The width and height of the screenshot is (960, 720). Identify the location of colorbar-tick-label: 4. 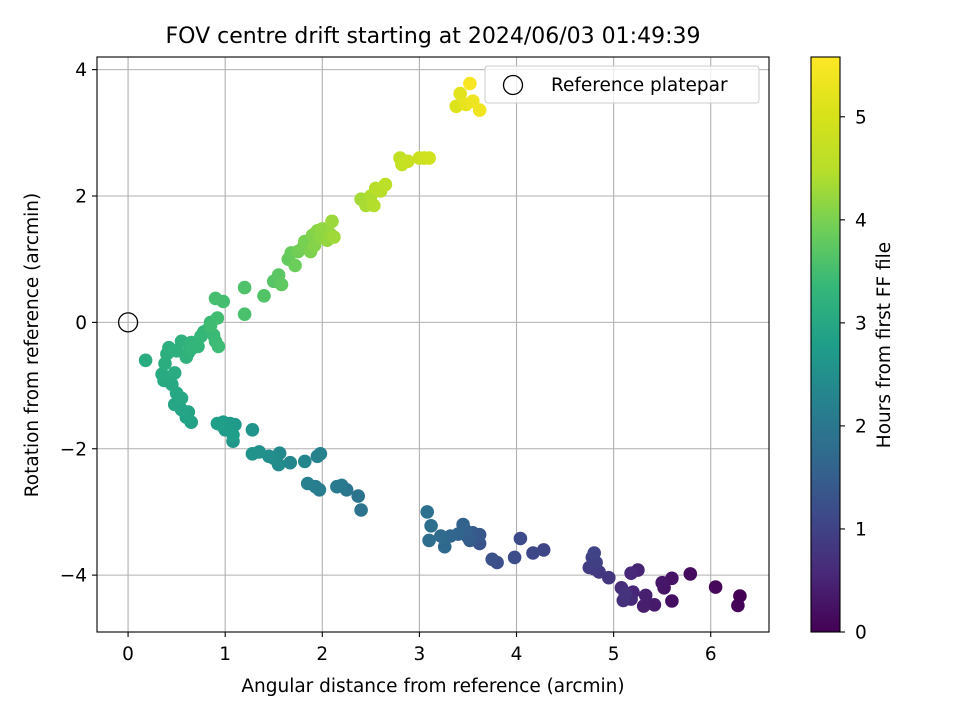
(861, 220).